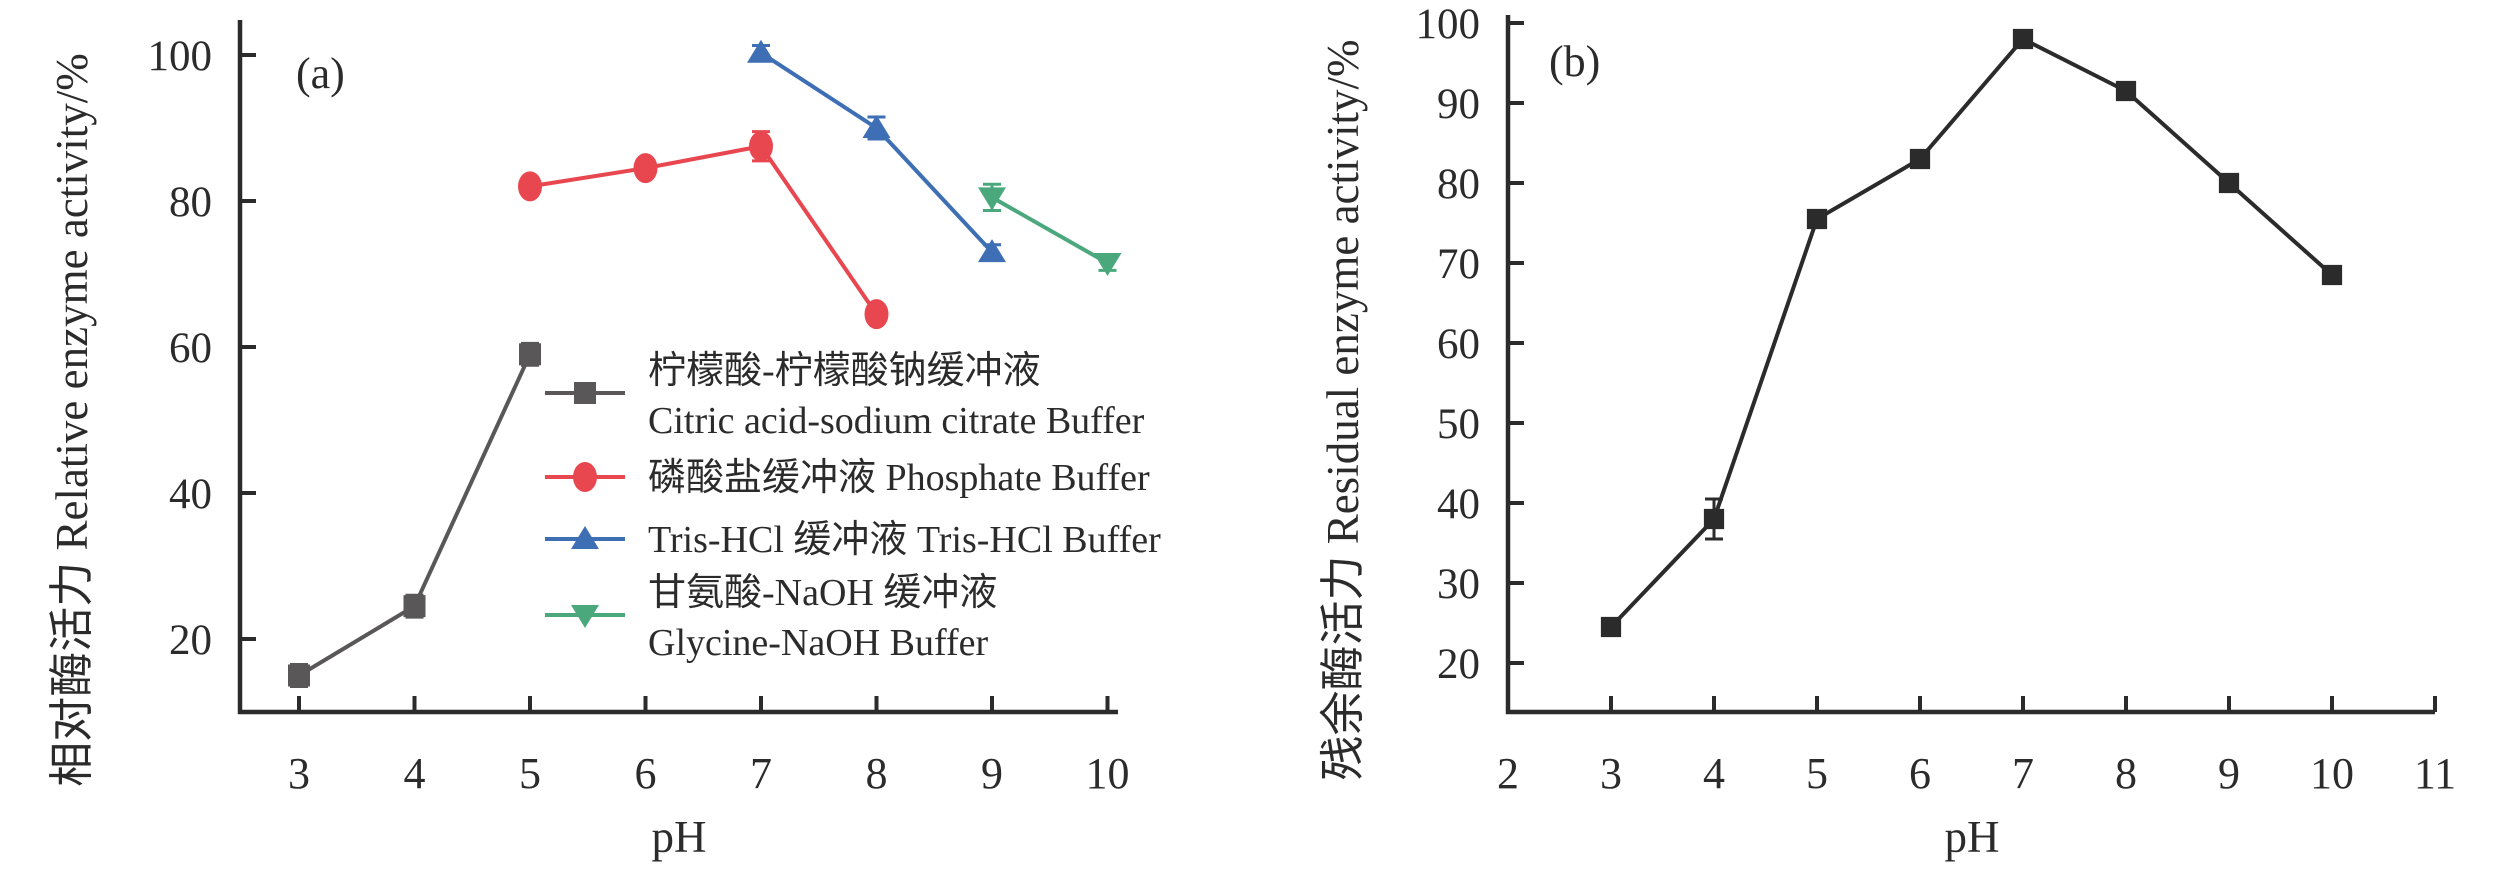  I want to click on legend-item-glycine-naoh-buffer: 甘氨酸-NaOH 缓冲液 Glycine-NaOH Buffer, so click(771, 618).